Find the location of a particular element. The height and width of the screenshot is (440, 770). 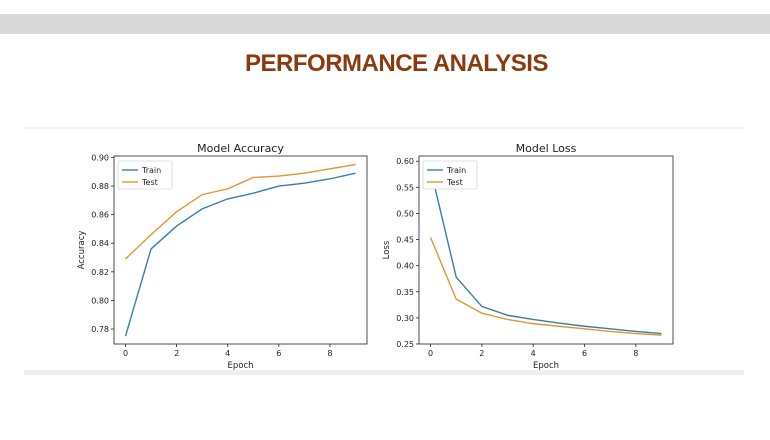

y-tick-label: 0.90 is located at coordinates (100, 157).